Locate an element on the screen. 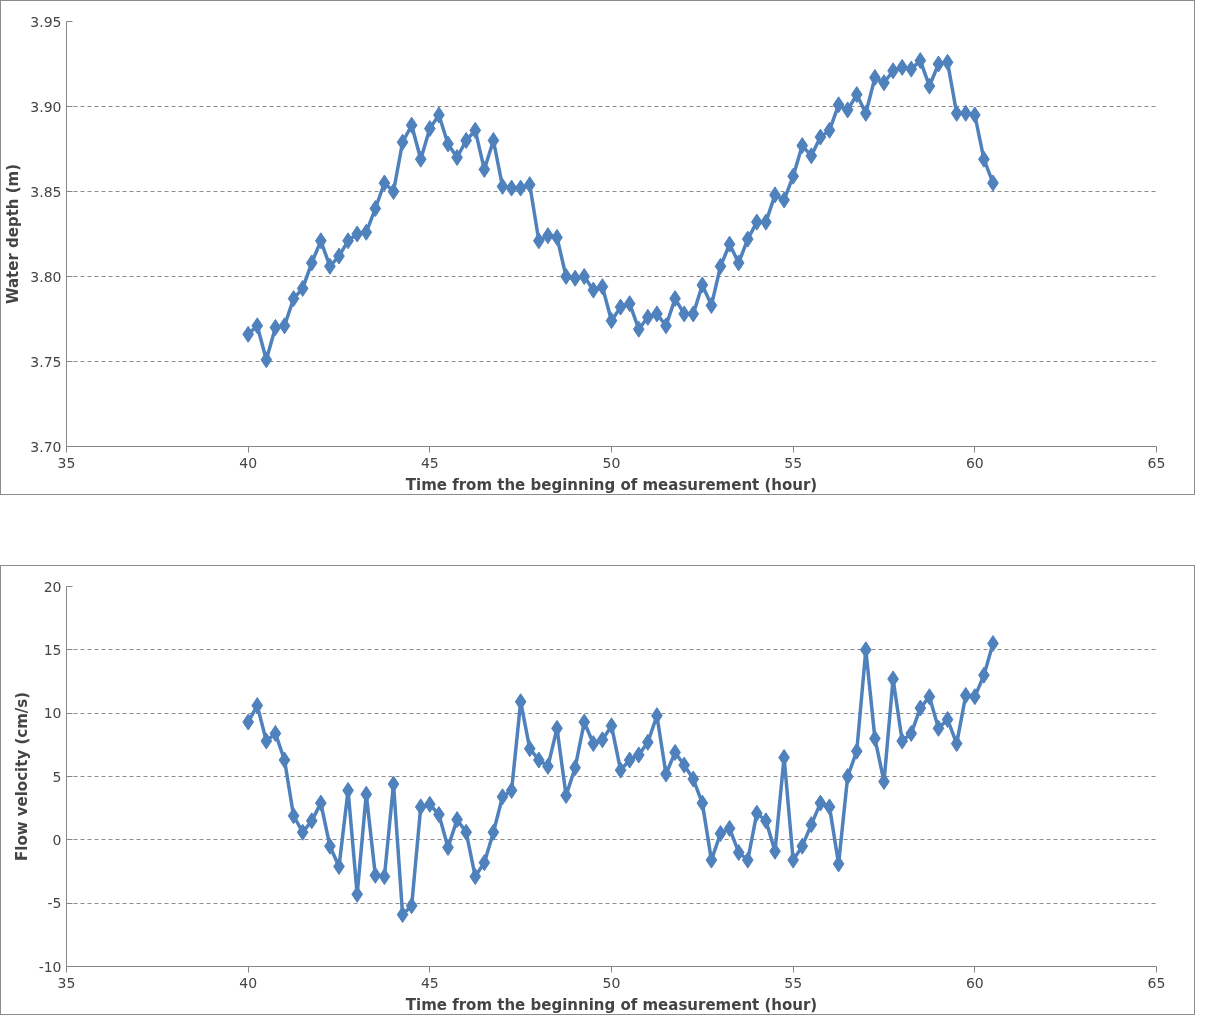  y-tick-label: 5 is located at coordinates (57, 776).